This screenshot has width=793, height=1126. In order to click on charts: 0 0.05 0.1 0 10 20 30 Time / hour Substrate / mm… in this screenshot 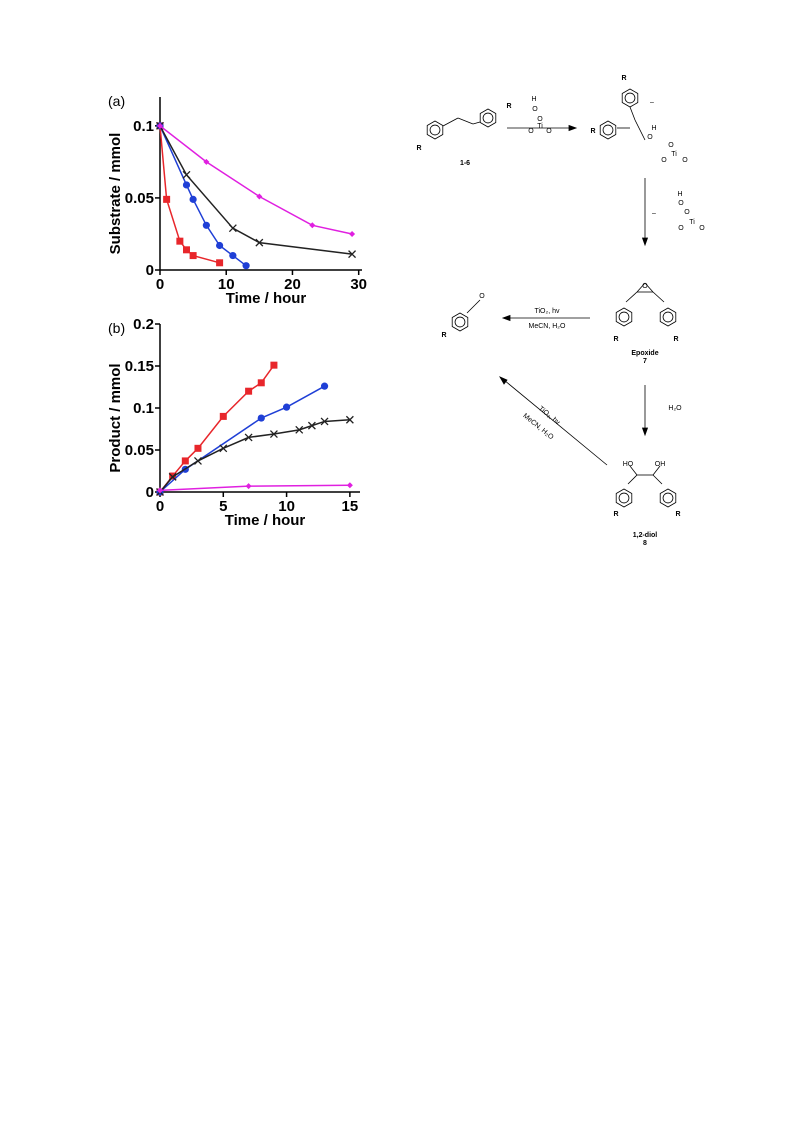, I will do `click(237, 311)`.